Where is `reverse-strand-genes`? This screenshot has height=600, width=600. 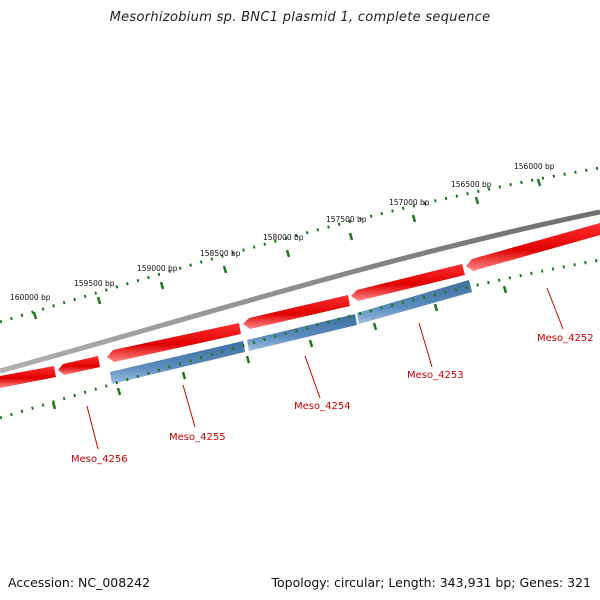
reverse-strand-genes is located at coordinates (291, 332).